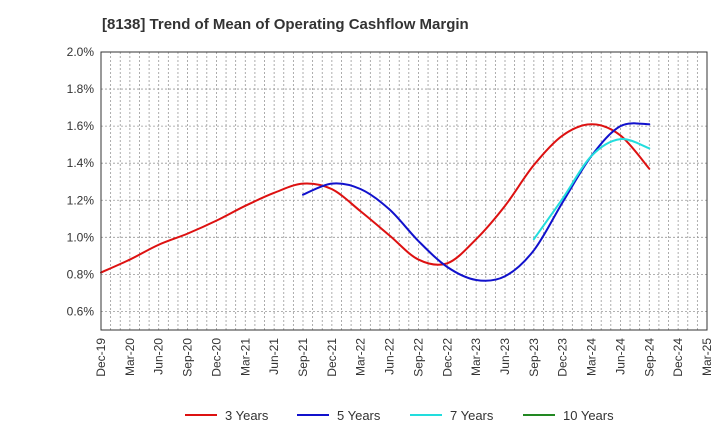  I want to click on x-tick-label: Dec-24, so click(678, 357).